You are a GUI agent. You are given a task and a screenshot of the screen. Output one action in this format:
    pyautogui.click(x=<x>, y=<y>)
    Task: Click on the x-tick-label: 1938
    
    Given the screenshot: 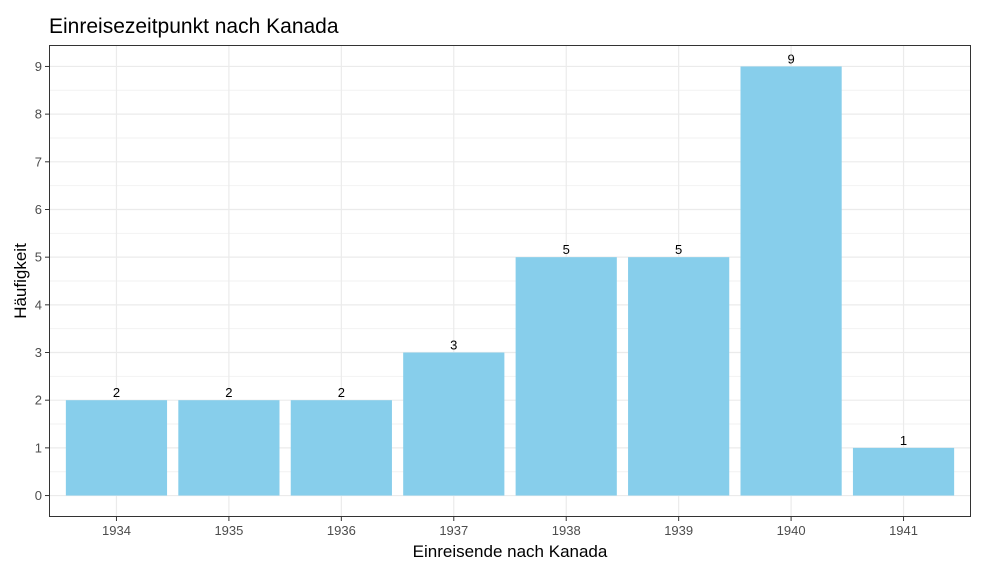 What is the action you would take?
    pyautogui.click(x=566, y=530)
    